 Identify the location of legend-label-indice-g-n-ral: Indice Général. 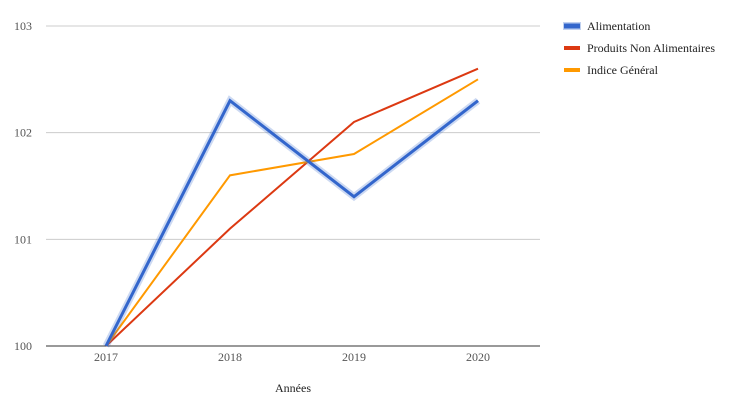
(623, 70).